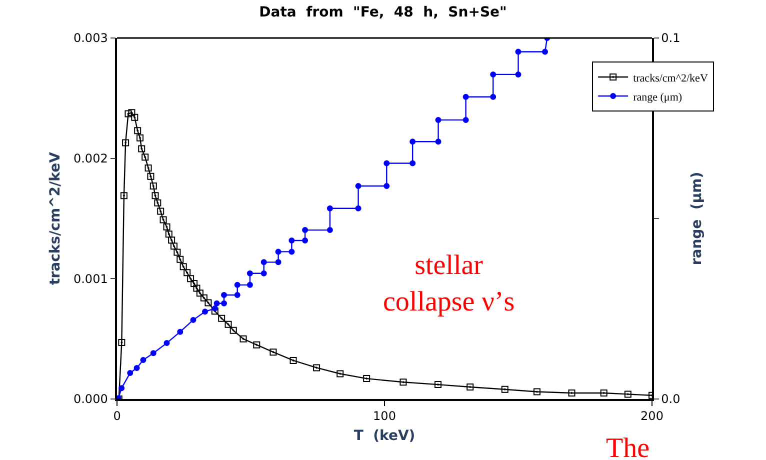 The height and width of the screenshot is (460, 766). I want to click on text: The, so click(628, 446).